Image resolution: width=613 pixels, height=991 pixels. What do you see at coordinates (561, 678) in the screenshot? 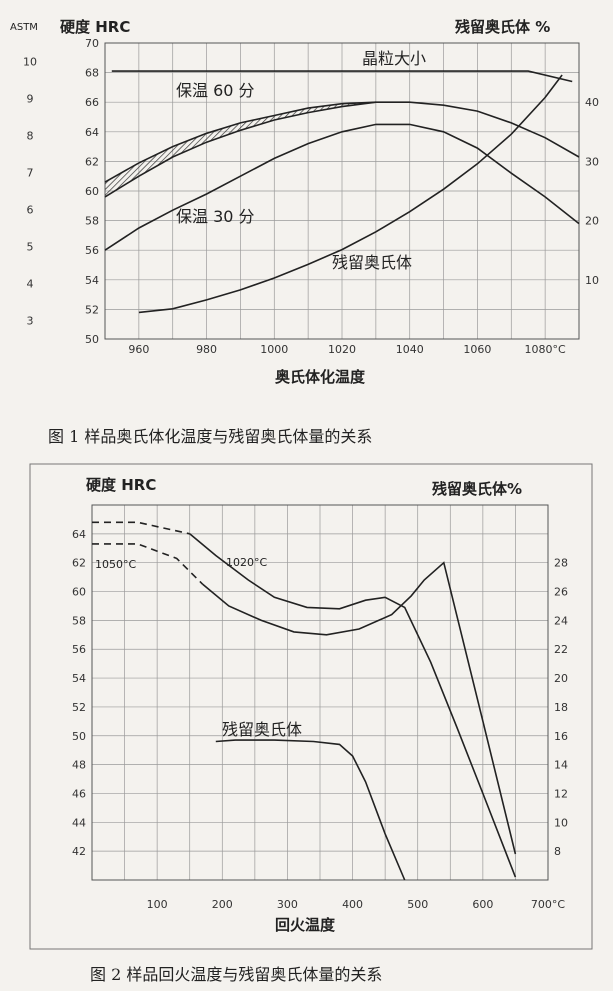
I see `chart-2-y2-tick-label: 20` at bounding box center [561, 678].